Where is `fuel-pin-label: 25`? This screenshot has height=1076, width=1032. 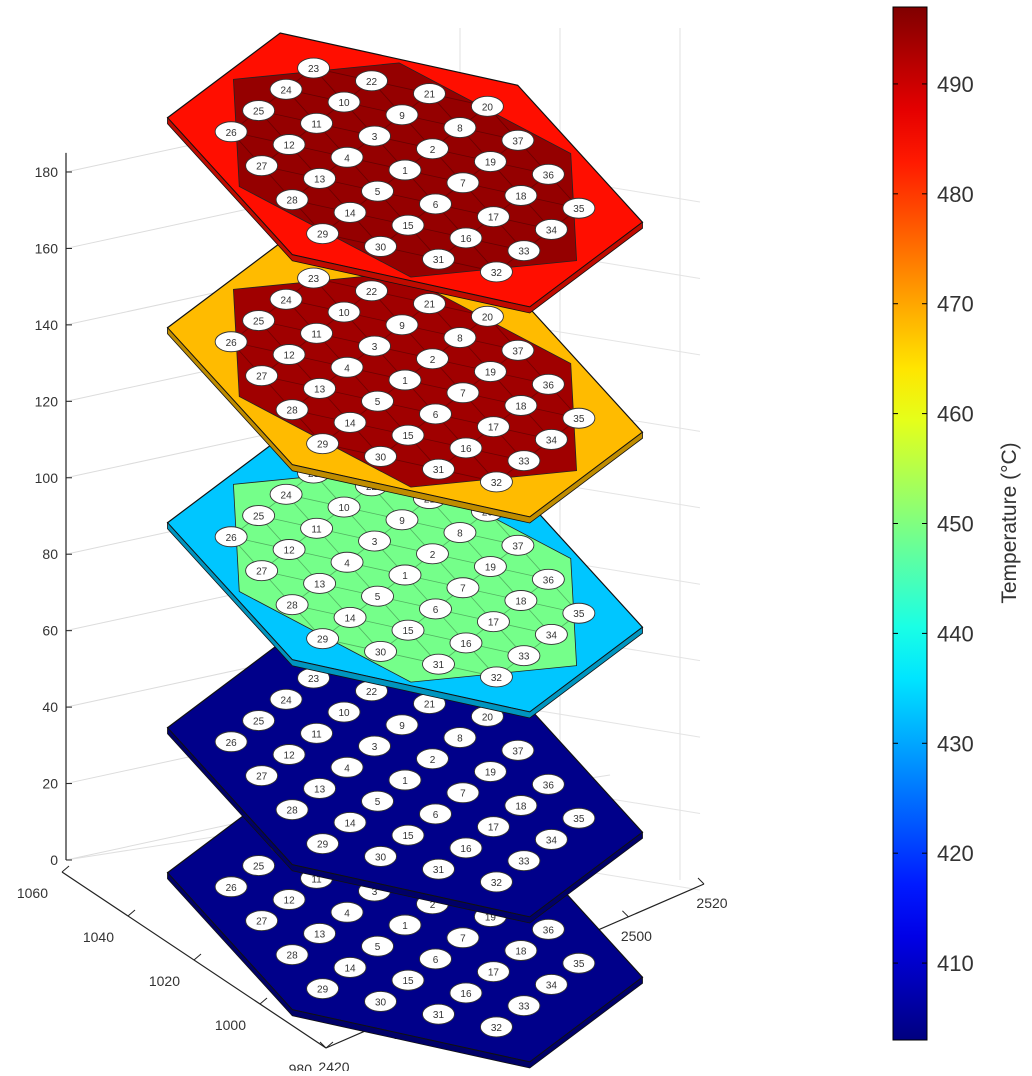
fuel-pin-label: 25 is located at coordinates (259, 322).